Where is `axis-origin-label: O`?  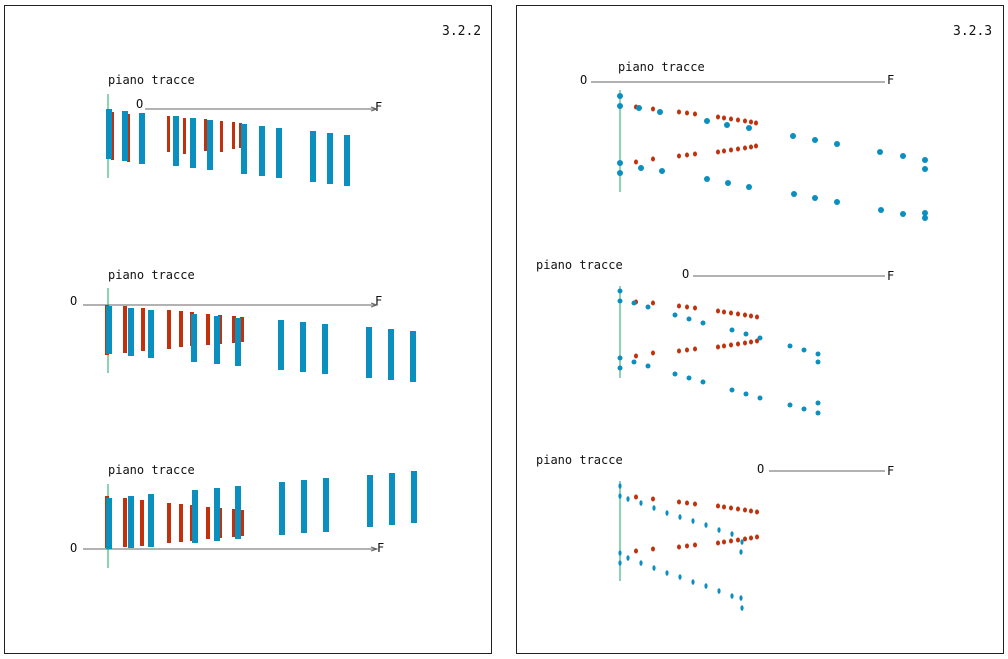 axis-origin-label: O is located at coordinates (73, 548).